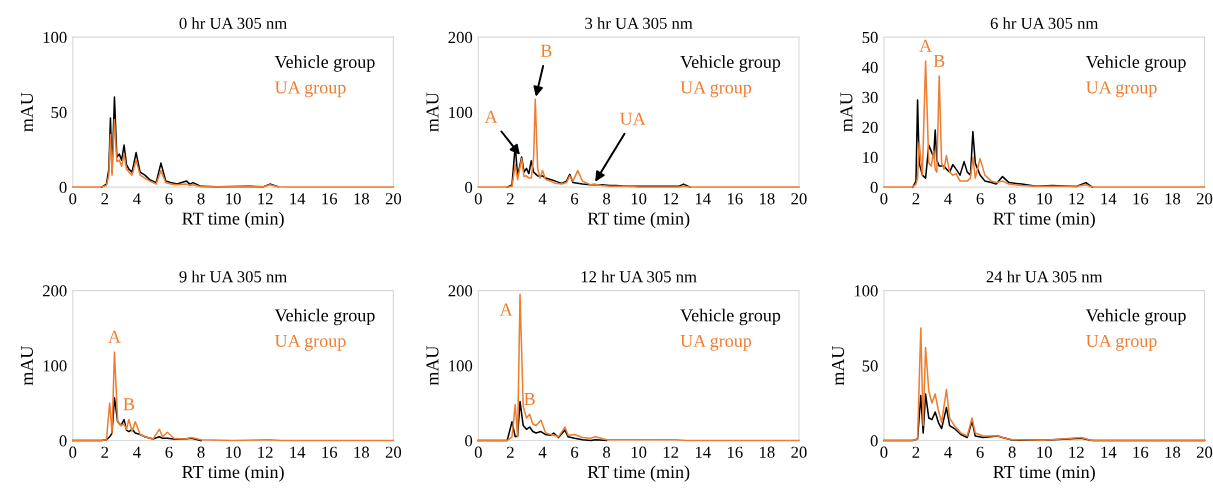  I want to click on chart-title: 6 hr UA 305 nm, so click(1044, 23).